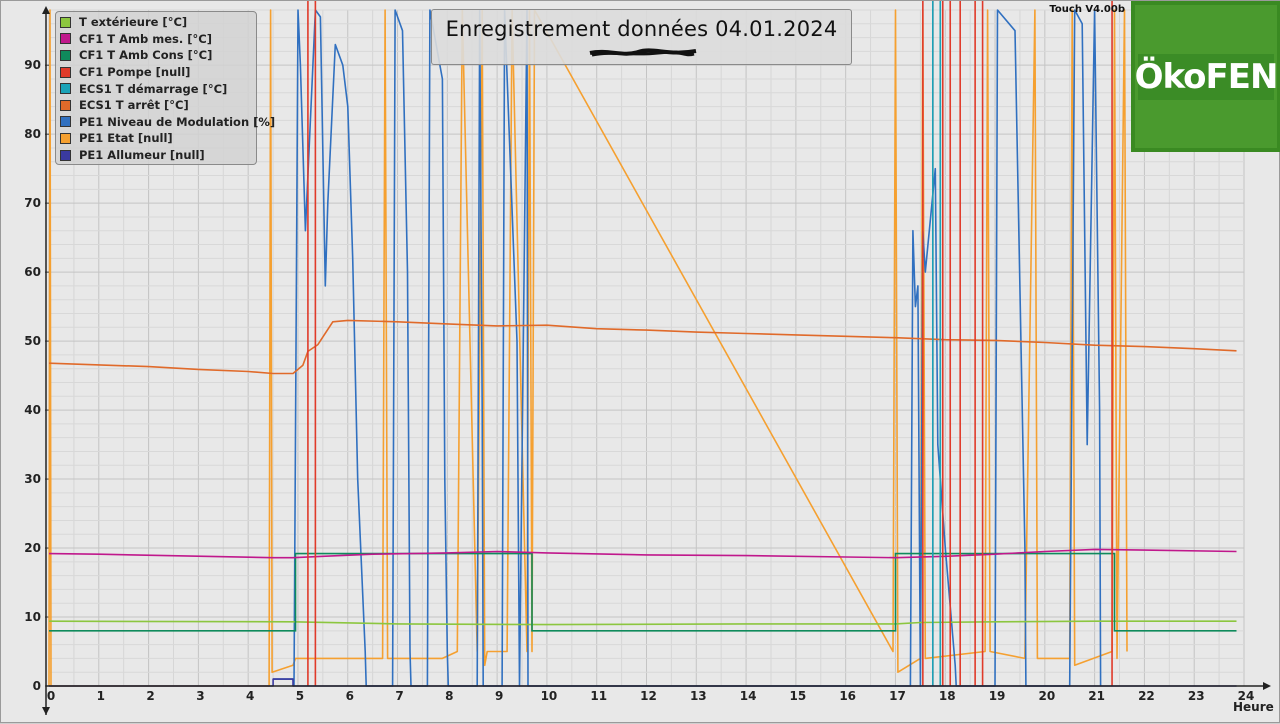 The width and height of the screenshot is (1280, 724). I want to click on legend-item: PE1 Etat [null], so click(156, 138).